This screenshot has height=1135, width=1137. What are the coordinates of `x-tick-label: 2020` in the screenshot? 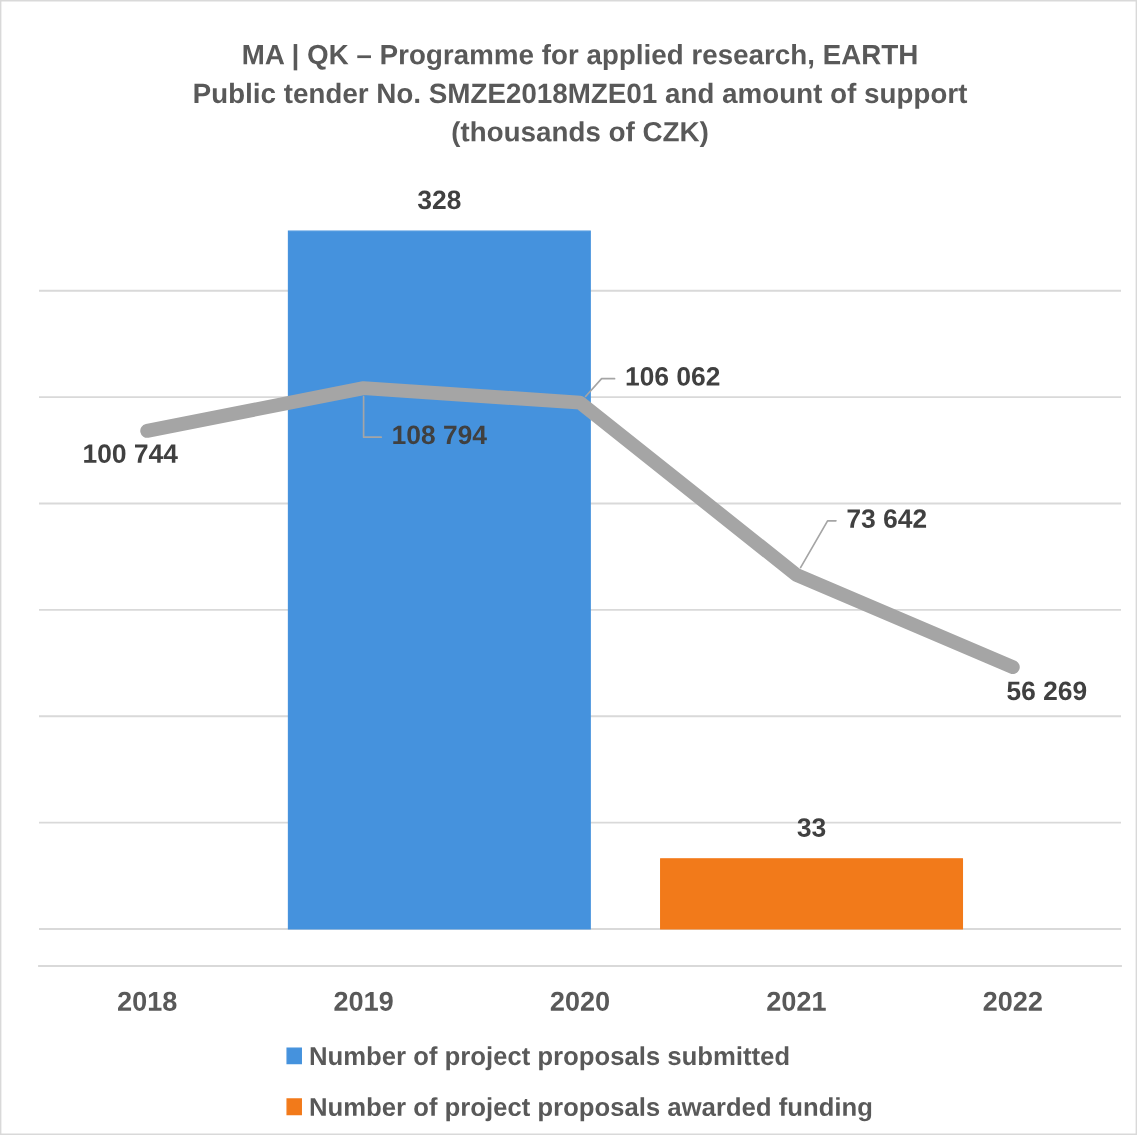 It's located at (580, 1001).